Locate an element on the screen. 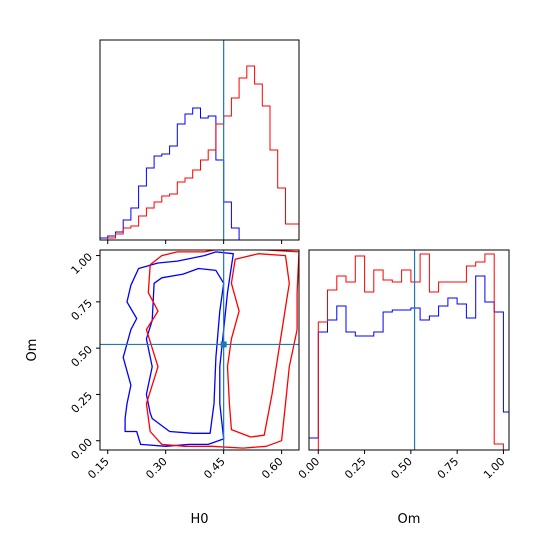  h0-axis-label: H0 is located at coordinates (199, 519).